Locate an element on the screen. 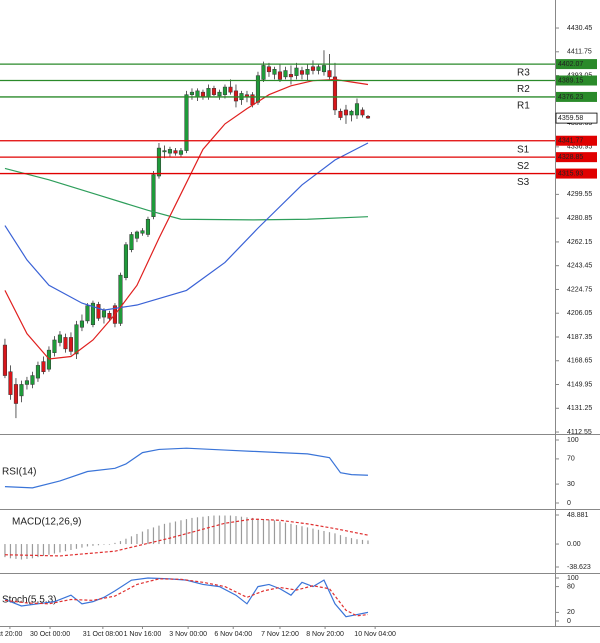  level-label: S1 is located at coordinates (523, 149).